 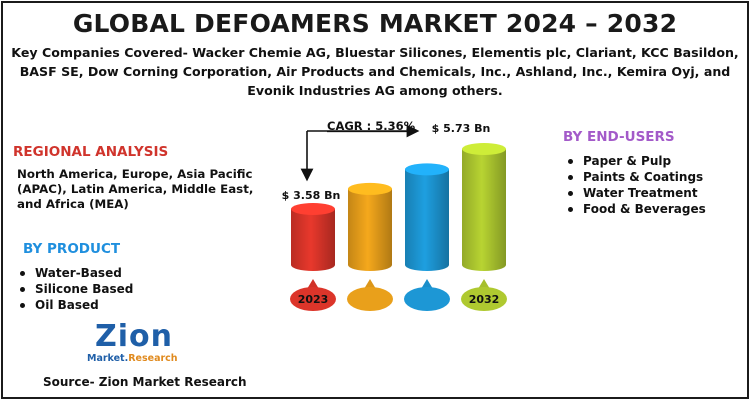 What do you see at coordinates (635, 209) in the screenshot?
I see `list-item: Food & Beverages` at bounding box center [635, 209].